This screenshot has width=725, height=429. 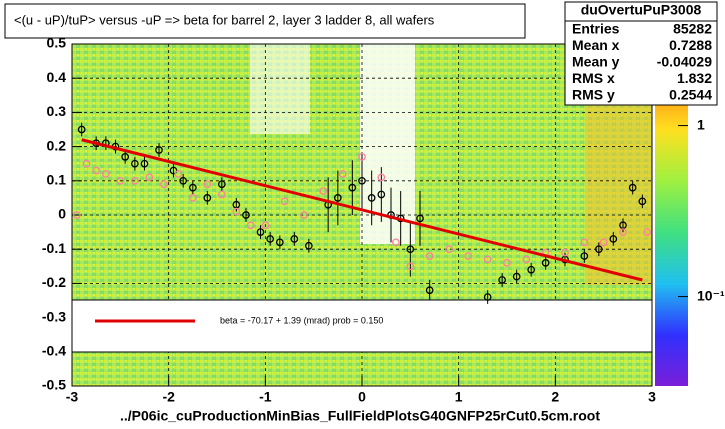 What do you see at coordinates (57, 180) in the screenshot?
I see `y-tick-label: 0.1` at bounding box center [57, 180].